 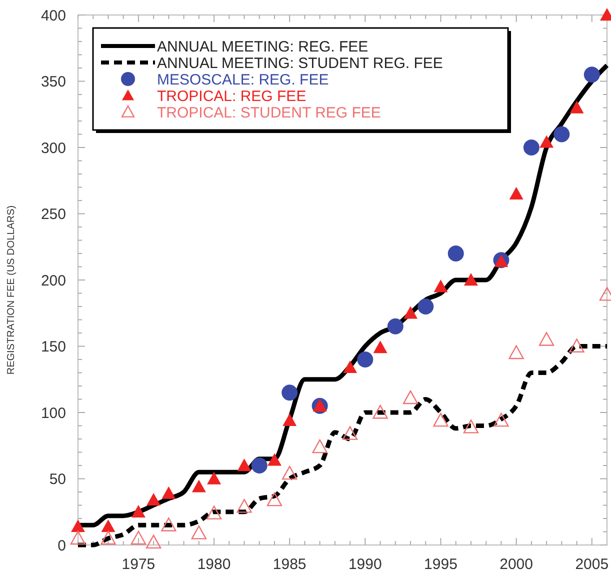 I want to click on y-tick-label: 150, so click(x=53, y=347).